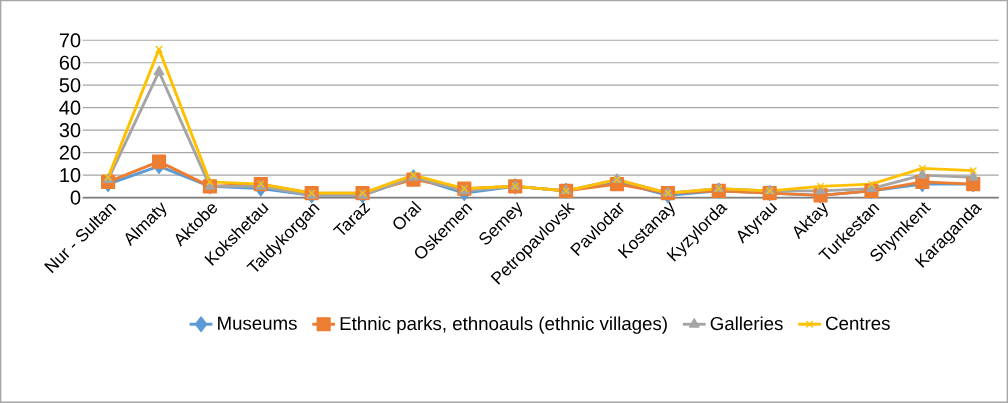 This screenshot has width=1008, height=403. Describe the element at coordinates (70, 107) in the screenshot. I see `y-tick-label: 40` at that location.